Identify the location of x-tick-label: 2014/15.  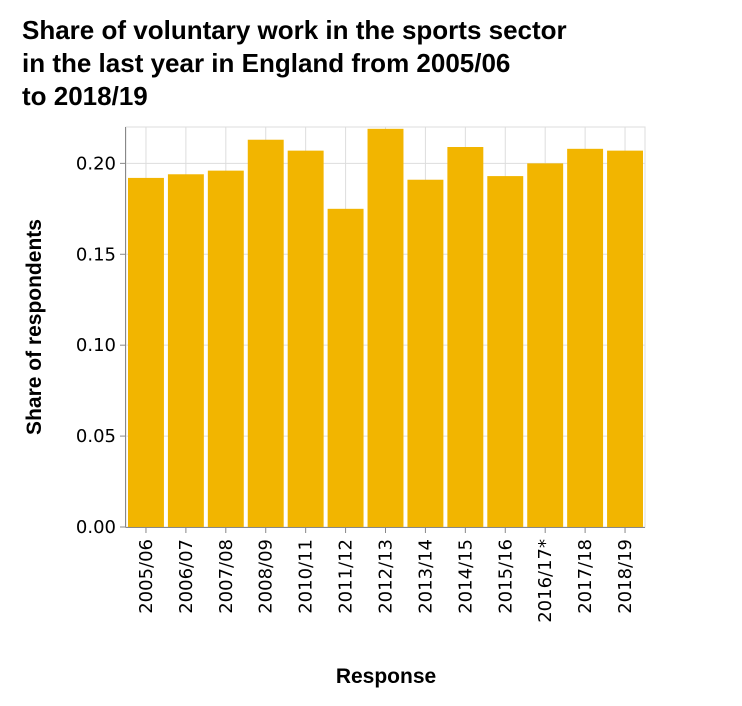
(465, 576).